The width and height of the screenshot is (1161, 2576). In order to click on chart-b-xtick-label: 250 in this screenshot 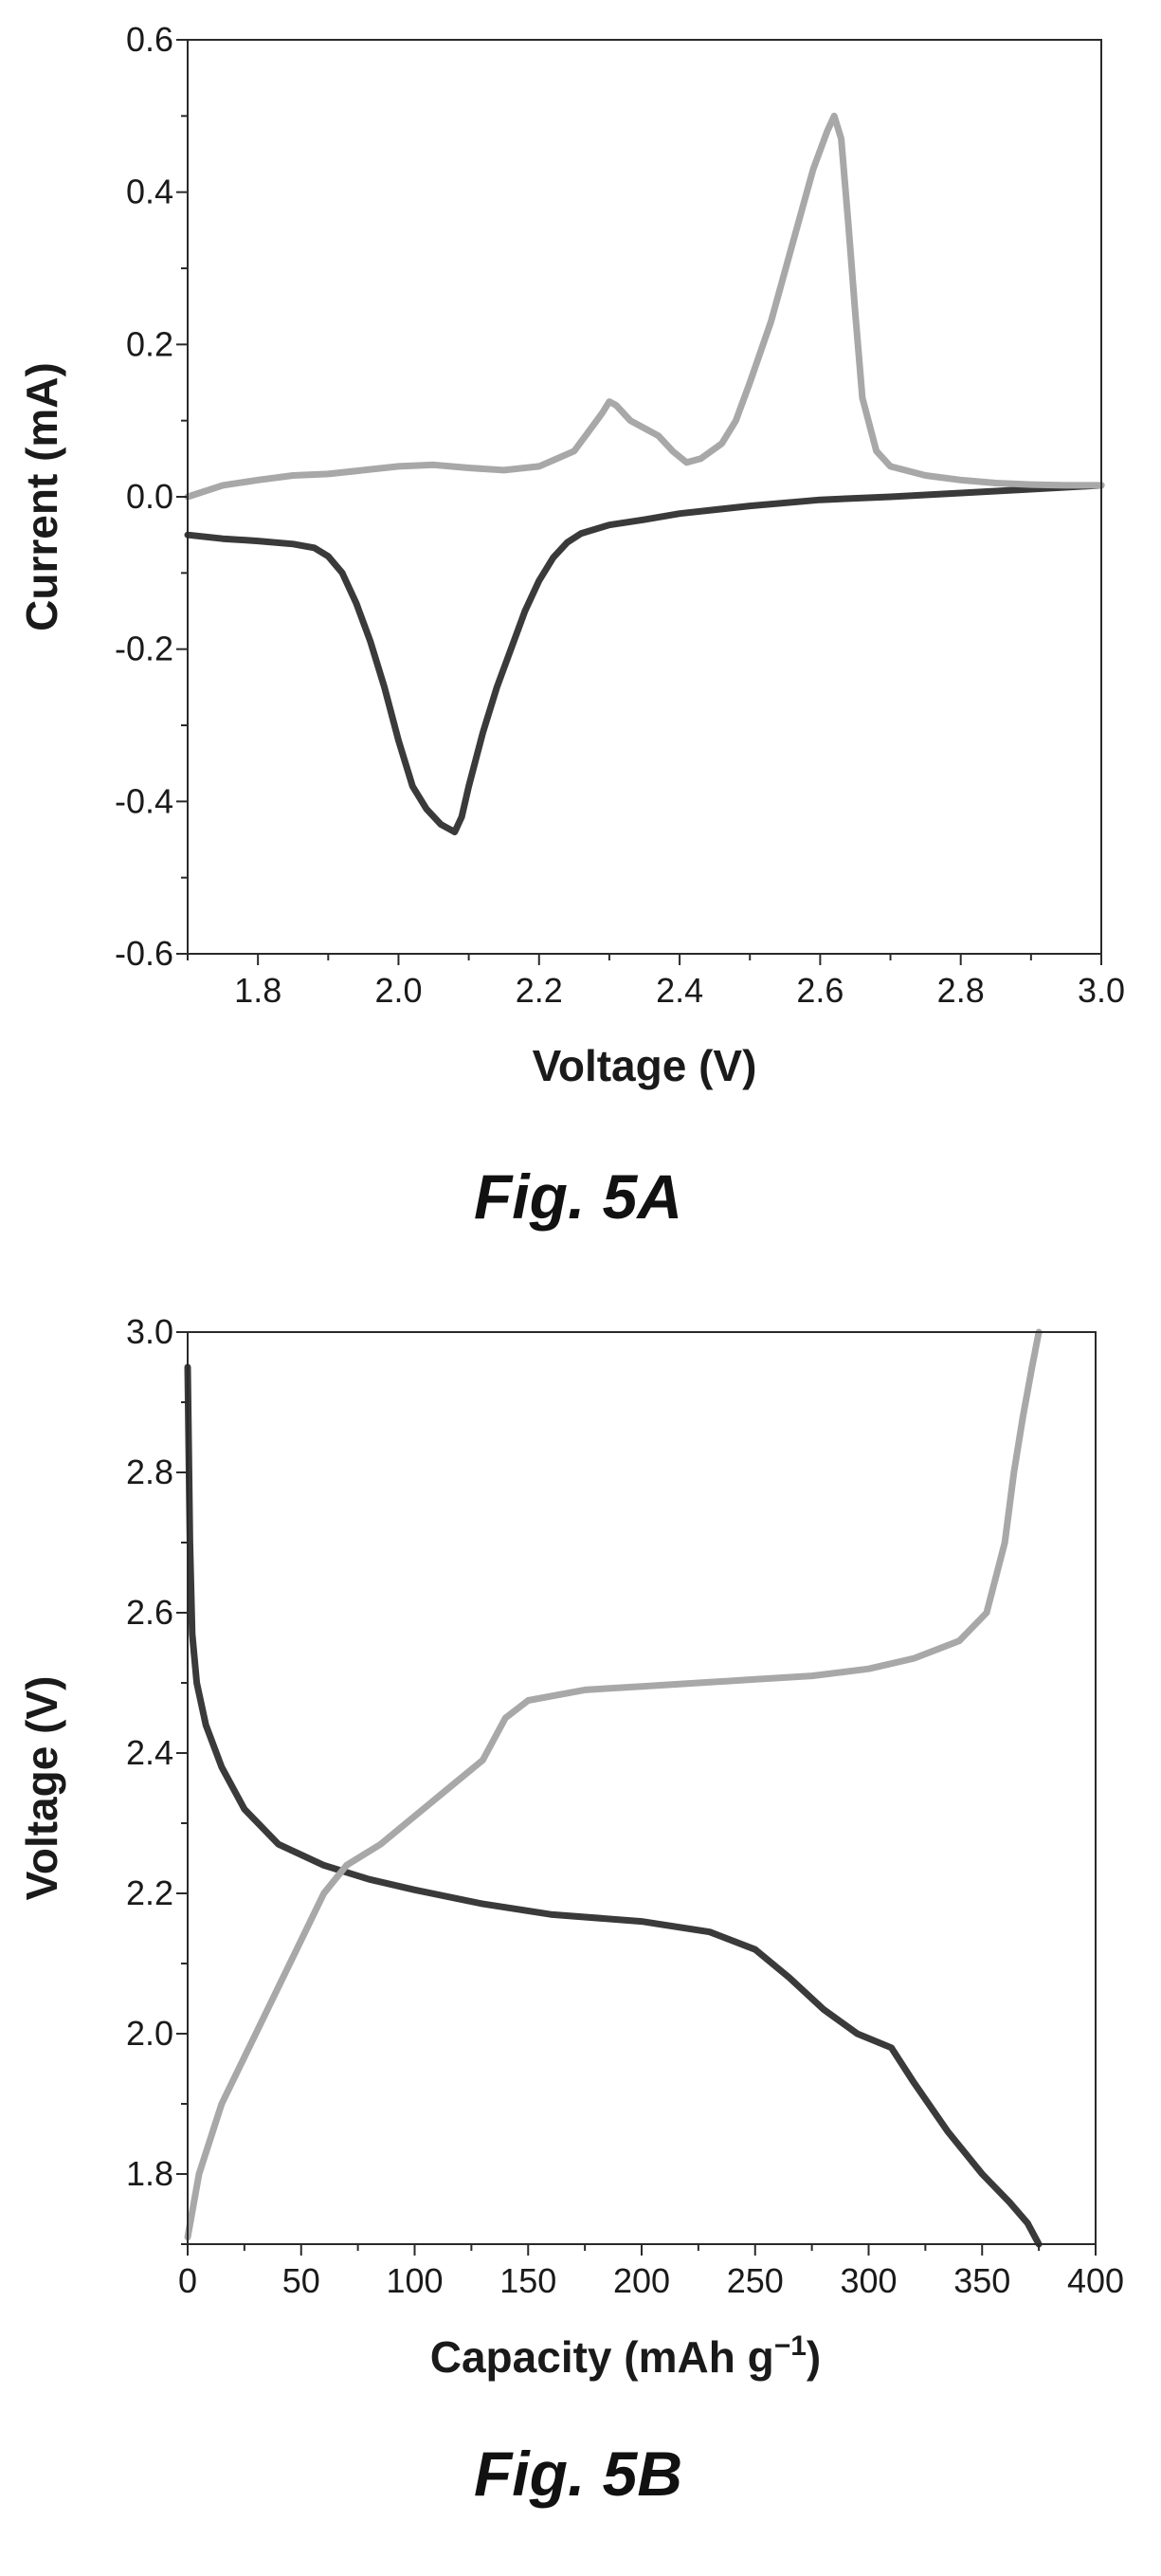, I will do `click(755, 2280)`.